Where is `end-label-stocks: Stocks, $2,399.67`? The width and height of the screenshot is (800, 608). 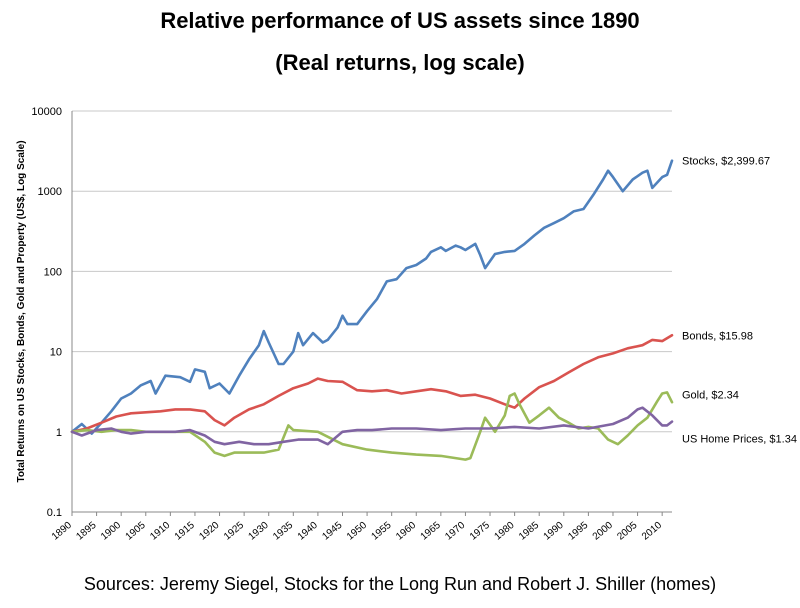
end-label-stocks: Stocks, $2,399.67 is located at coordinates (726, 162).